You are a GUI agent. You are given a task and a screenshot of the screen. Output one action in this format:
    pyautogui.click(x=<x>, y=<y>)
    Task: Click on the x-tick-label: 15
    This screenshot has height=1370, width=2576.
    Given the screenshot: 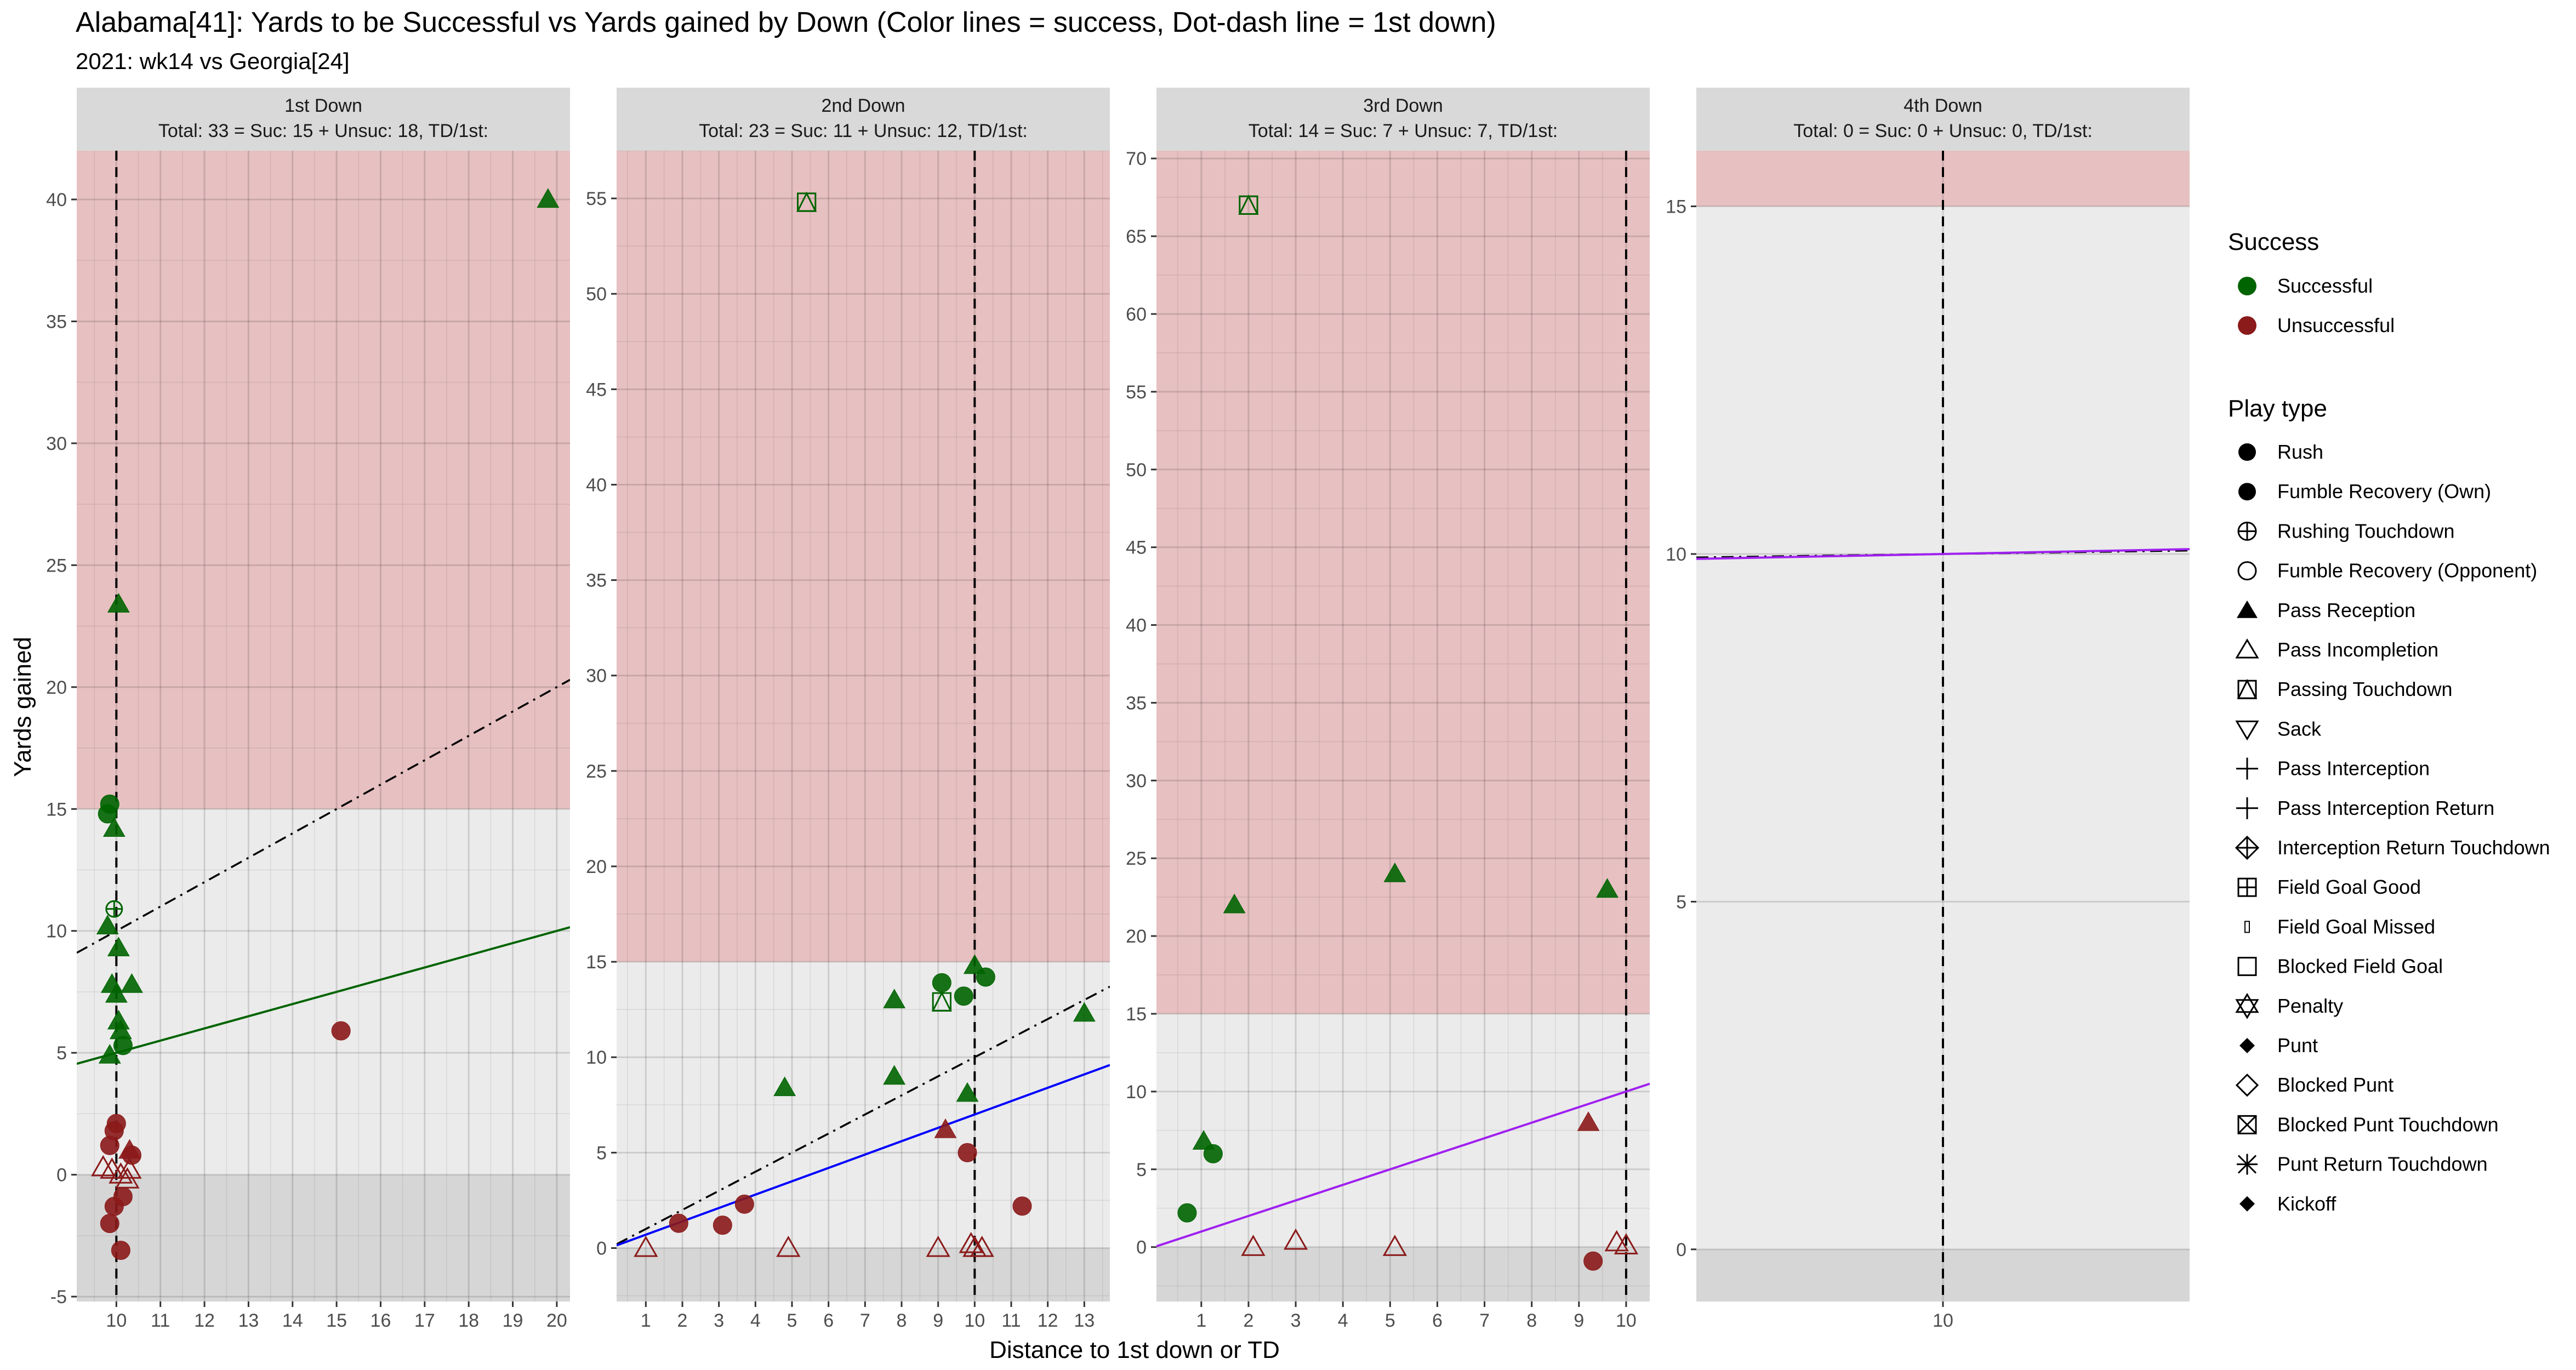 What is the action you would take?
    pyautogui.click(x=336, y=1320)
    